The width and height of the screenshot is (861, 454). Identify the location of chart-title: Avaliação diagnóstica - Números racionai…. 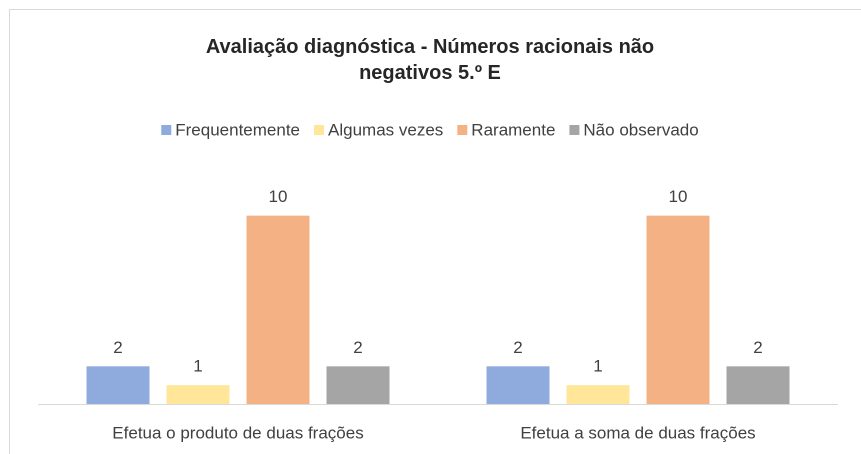
(430, 60).